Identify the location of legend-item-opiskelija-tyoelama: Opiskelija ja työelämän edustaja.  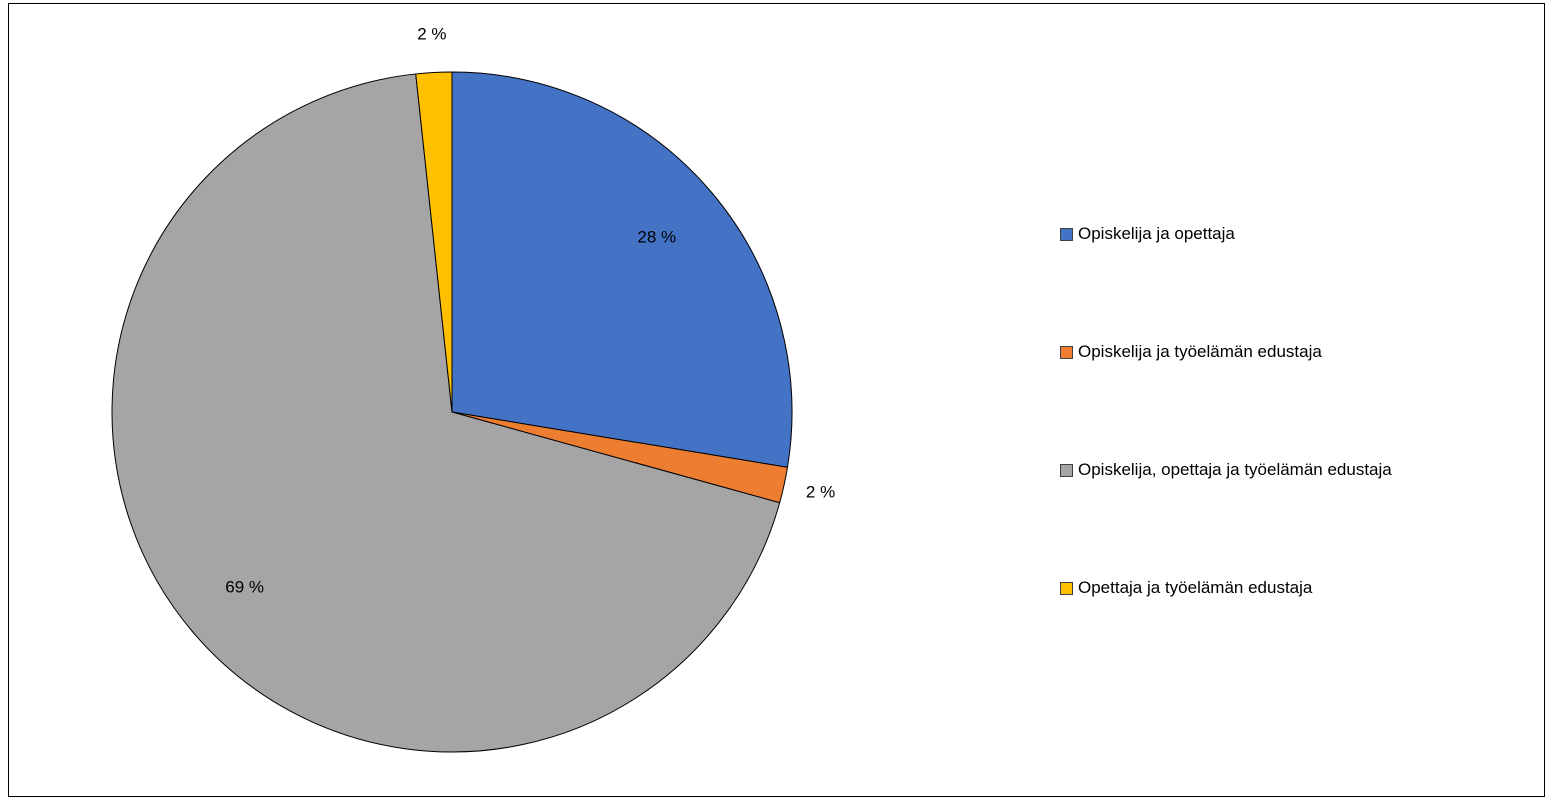
(1280, 352).